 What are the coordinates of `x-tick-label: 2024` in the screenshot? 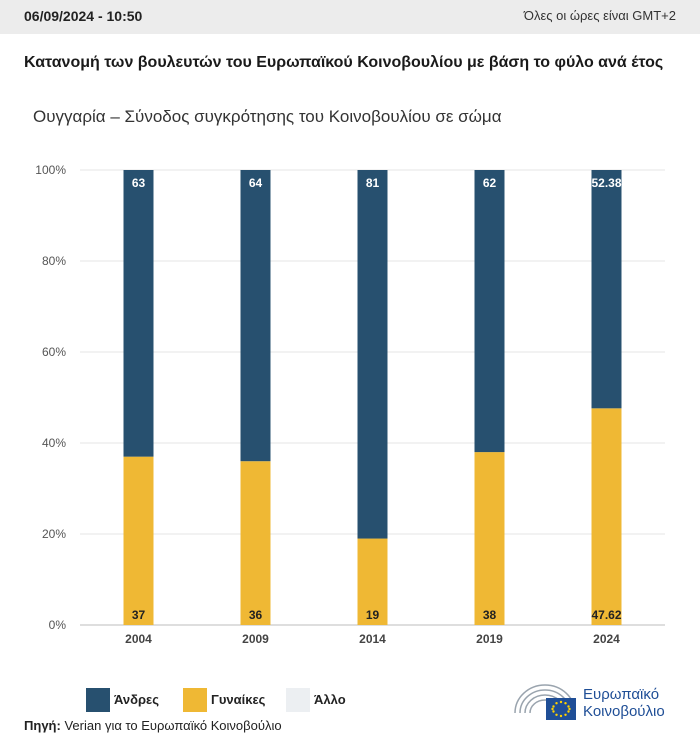 It's located at (606, 639).